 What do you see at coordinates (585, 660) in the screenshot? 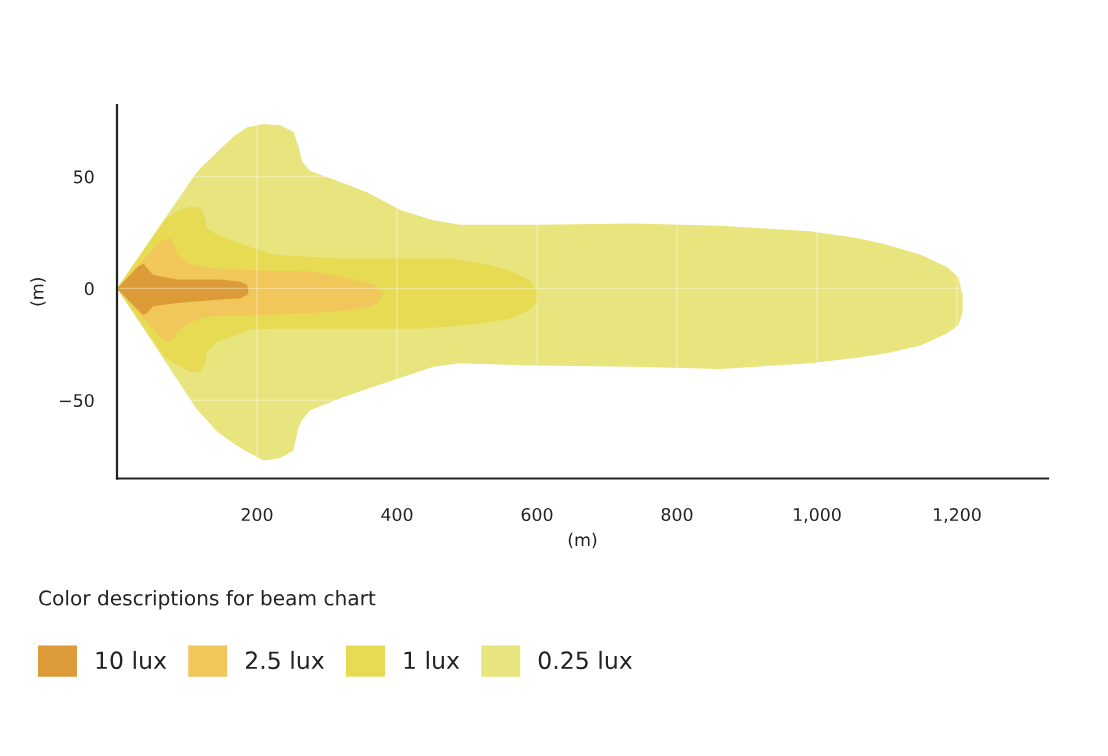
I see `legend-label: 0.25 lux` at bounding box center [585, 660].